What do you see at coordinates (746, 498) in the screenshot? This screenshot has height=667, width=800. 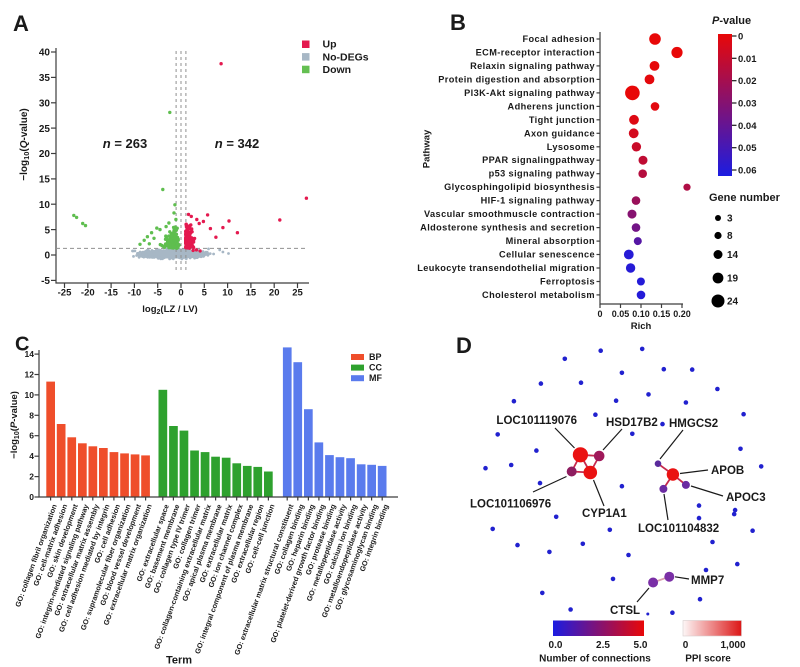 I see `svg-text: APOC3` at bounding box center [746, 498].